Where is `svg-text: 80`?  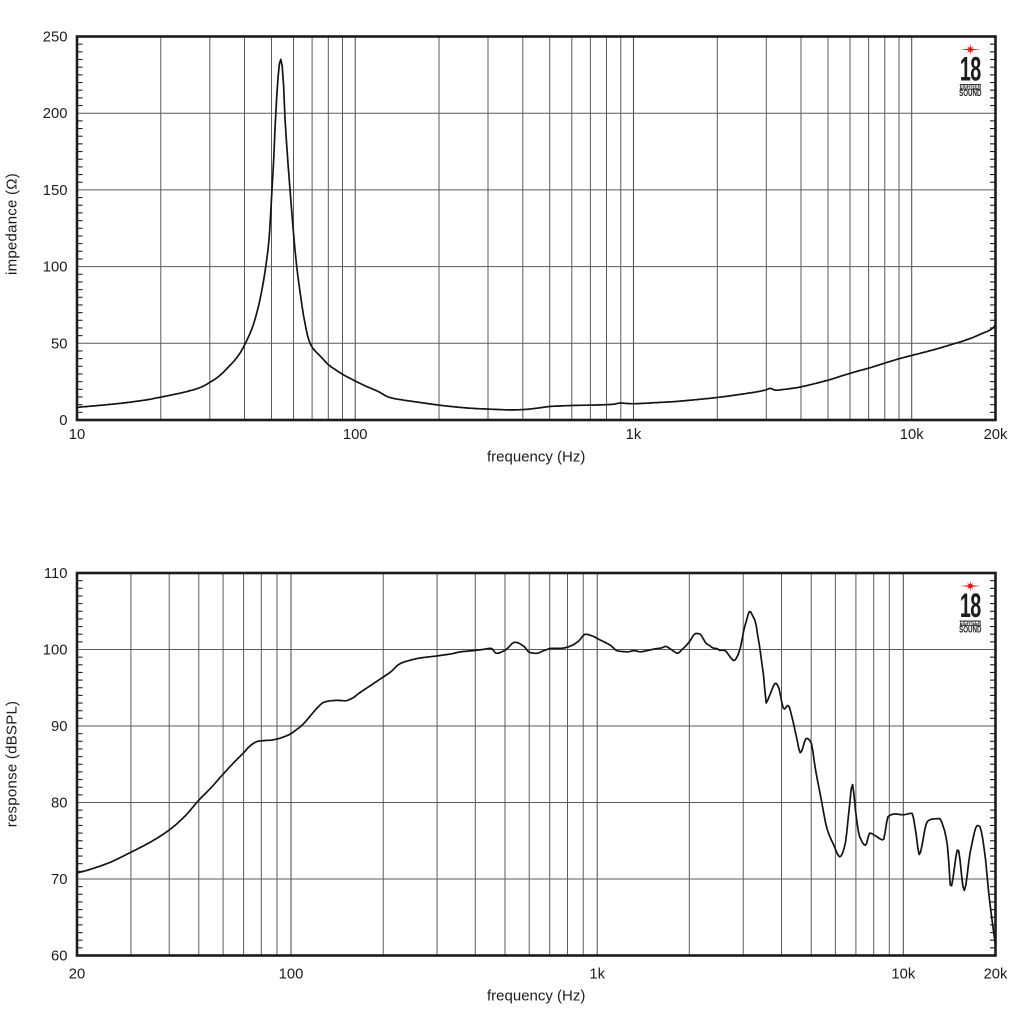
svg-text: 80 is located at coordinates (59, 804).